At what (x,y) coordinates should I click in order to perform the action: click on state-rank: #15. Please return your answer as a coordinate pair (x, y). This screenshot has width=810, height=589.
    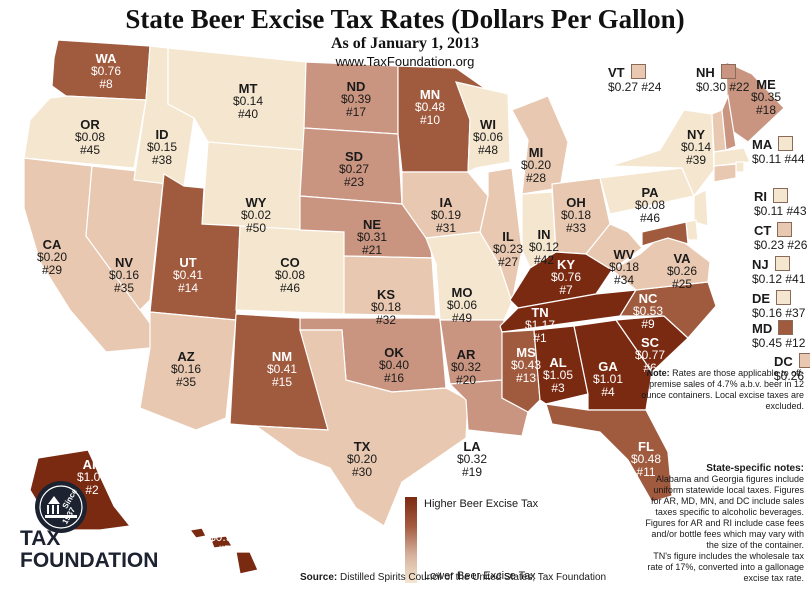
    Looking at the image, I should click on (282, 382).